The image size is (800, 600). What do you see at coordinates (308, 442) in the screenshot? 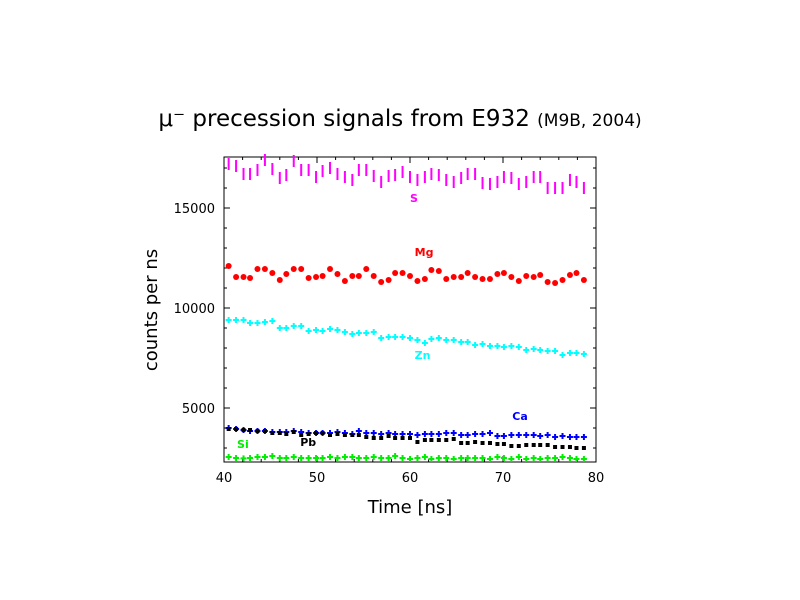
I see `series-label-pb: Pb` at bounding box center [308, 442].